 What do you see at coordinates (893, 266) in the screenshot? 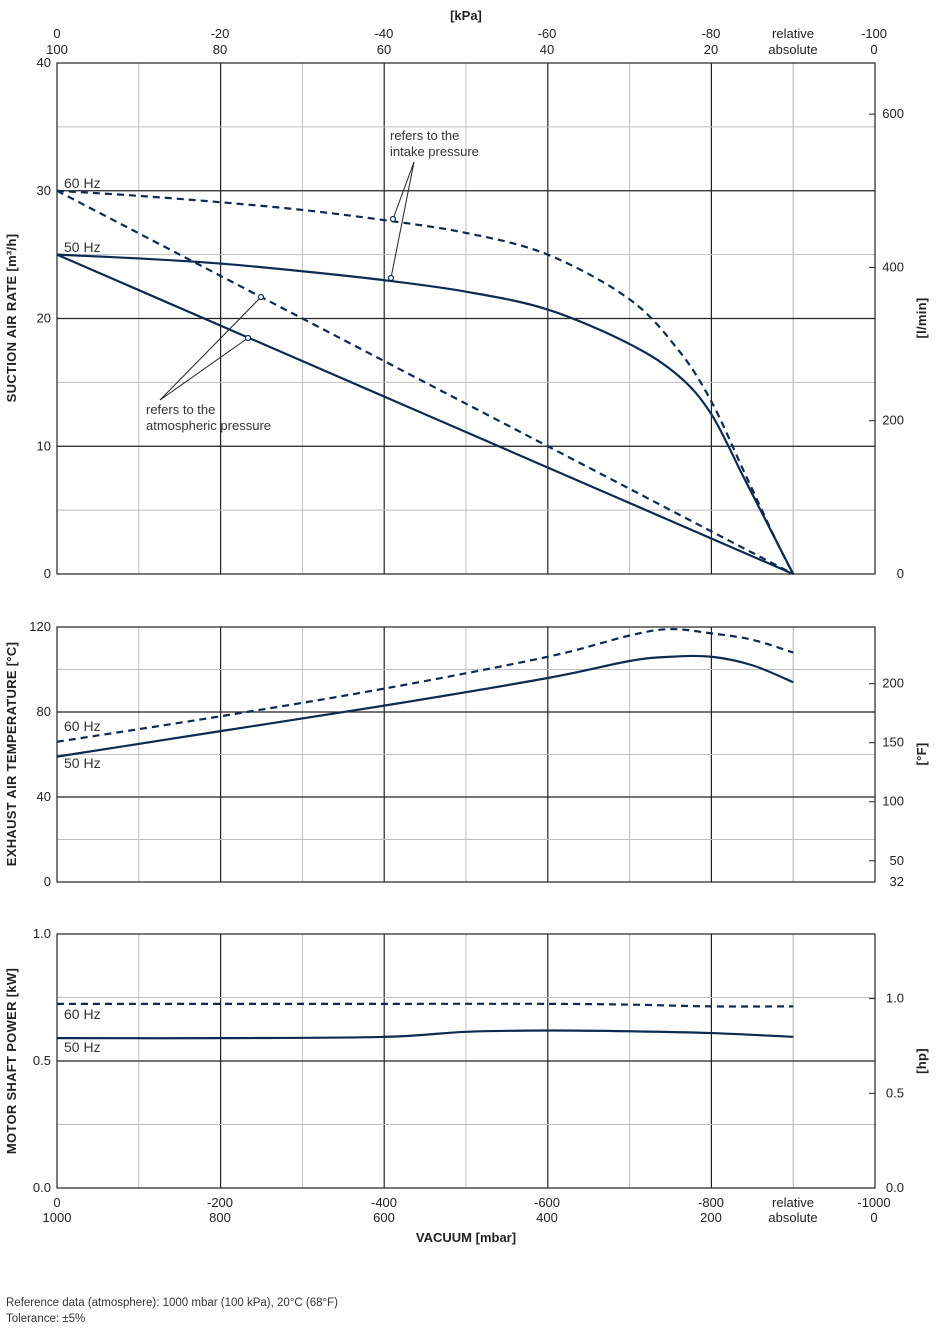
I see `y2-tick-label: 400` at bounding box center [893, 266].